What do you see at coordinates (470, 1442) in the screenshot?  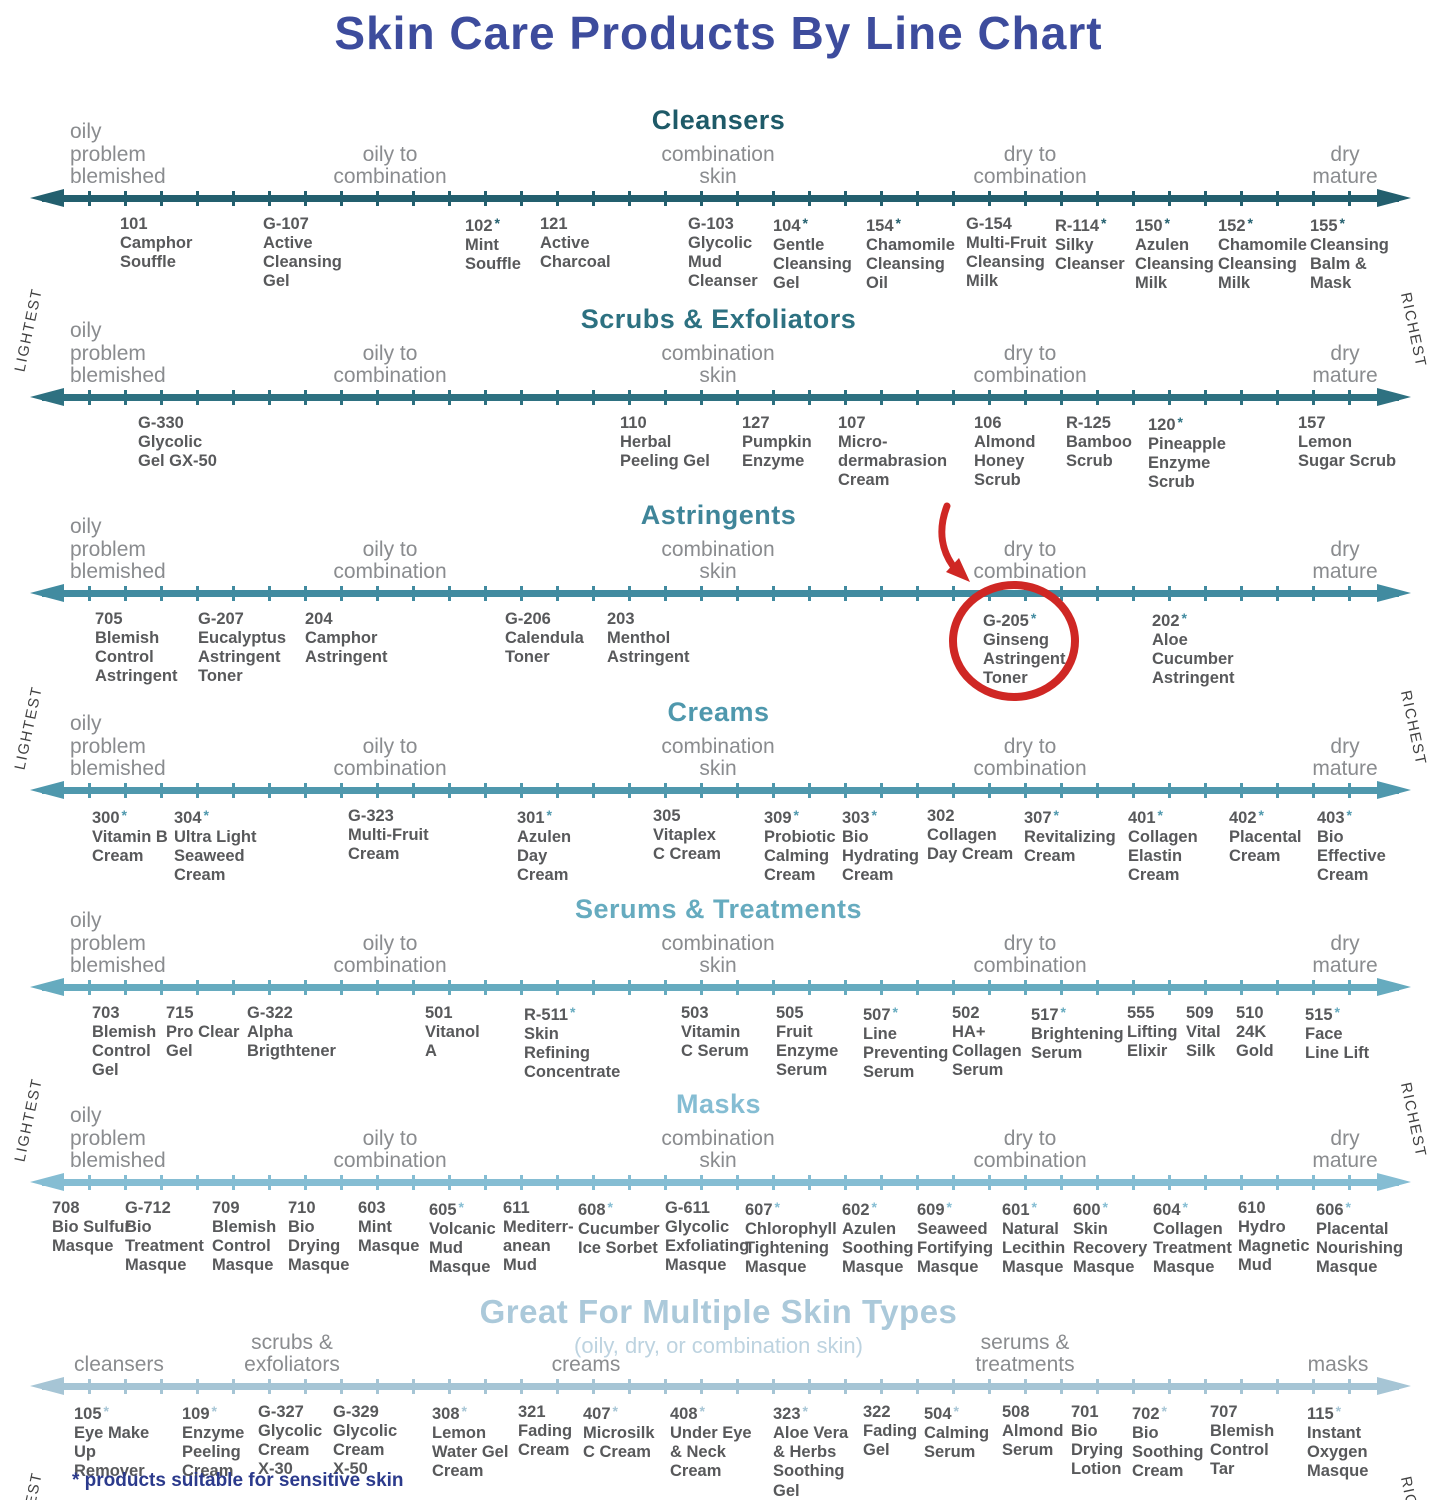 I see `product-item-308: 308 * Lemon Water Gel Cream` at bounding box center [470, 1442].